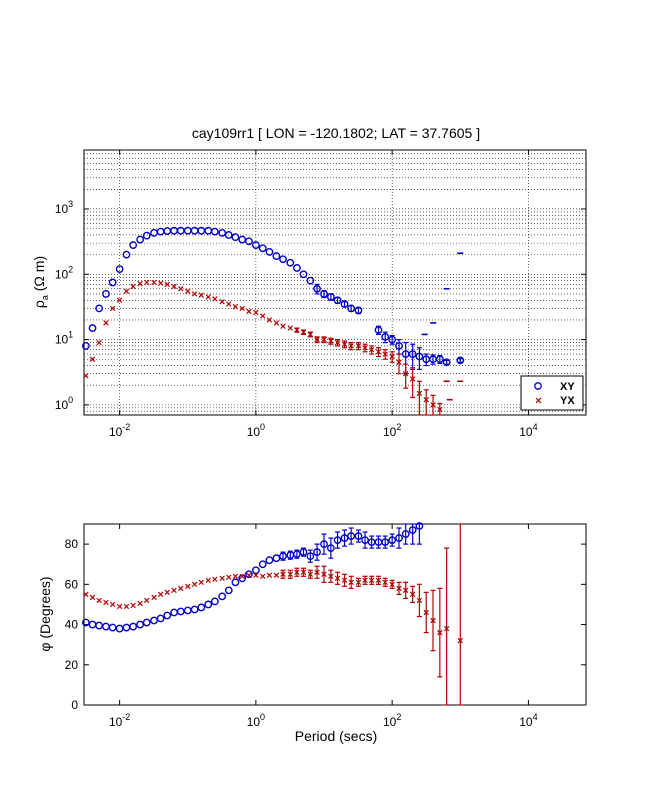 This screenshot has height=792, width=648. I want to click on top-data-marks, so click(273, 319).